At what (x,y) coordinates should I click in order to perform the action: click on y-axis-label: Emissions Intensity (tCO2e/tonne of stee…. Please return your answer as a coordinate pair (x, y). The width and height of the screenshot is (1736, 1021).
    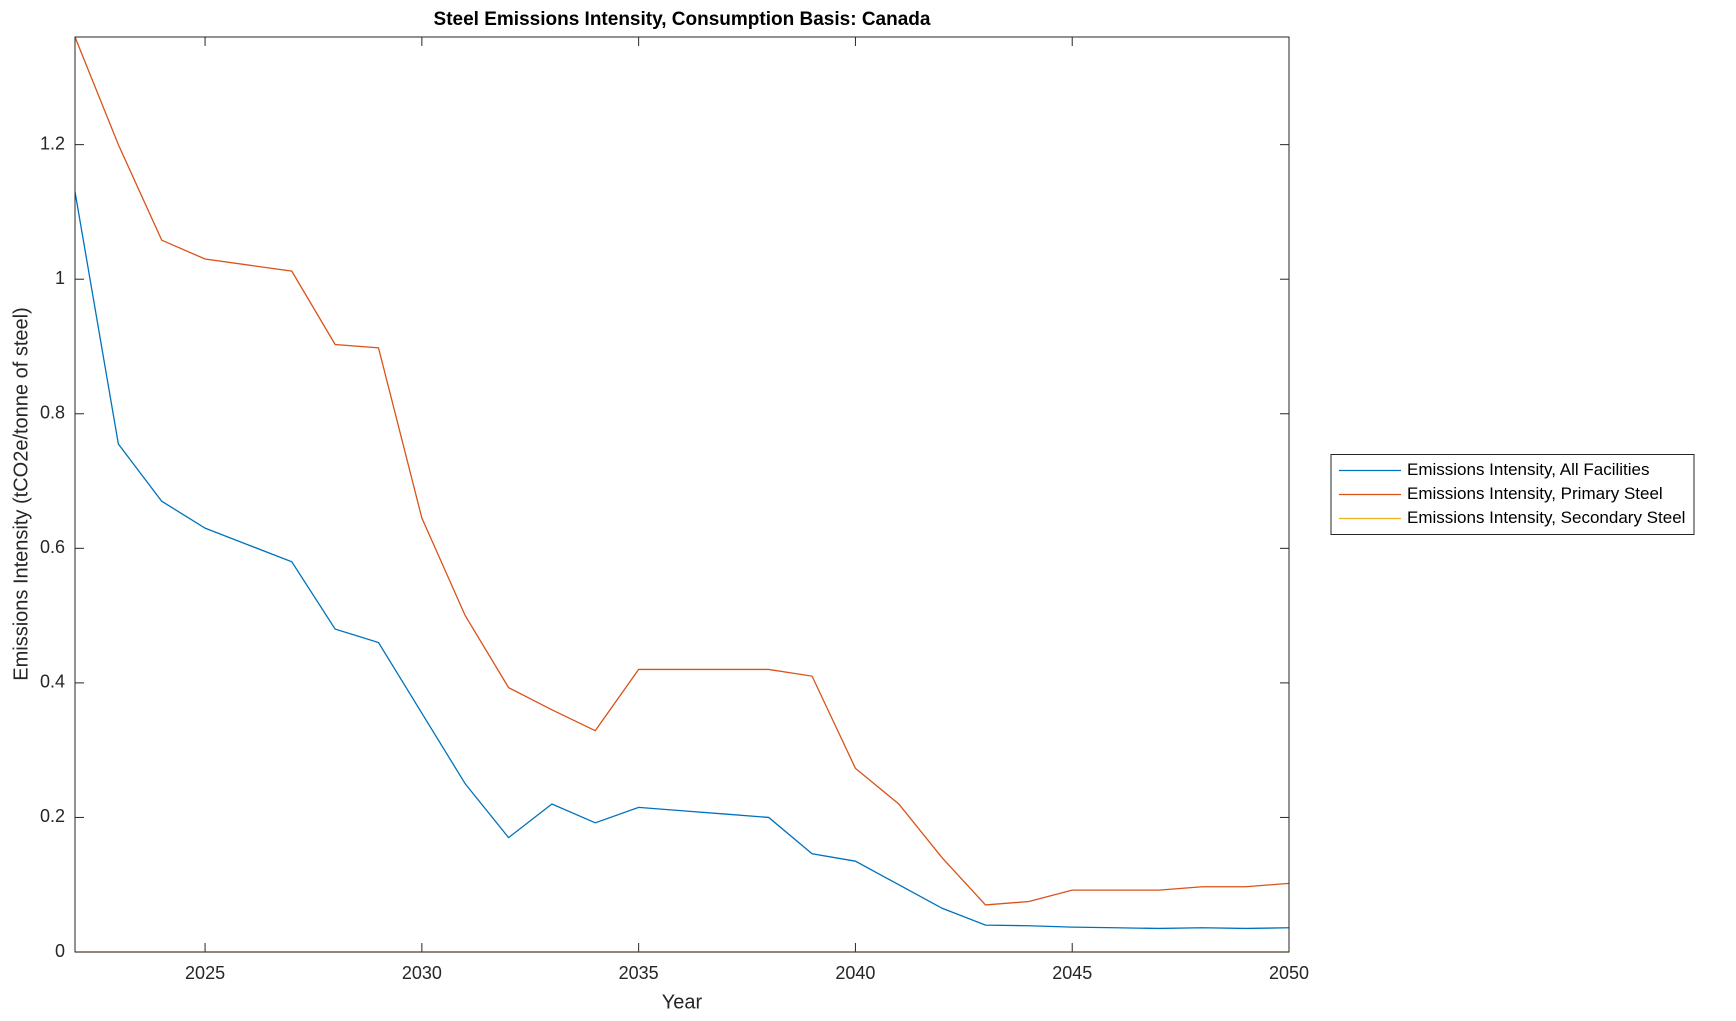
    Looking at the image, I should click on (21, 494).